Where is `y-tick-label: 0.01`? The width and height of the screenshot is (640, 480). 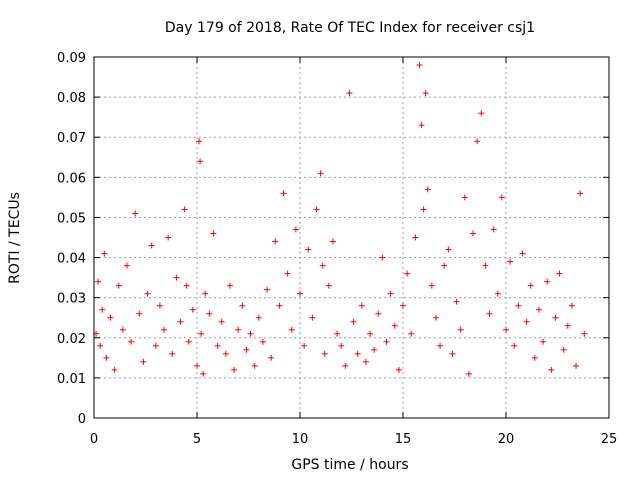
y-tick-label: 0.01 is located at coordinates (71, 379).